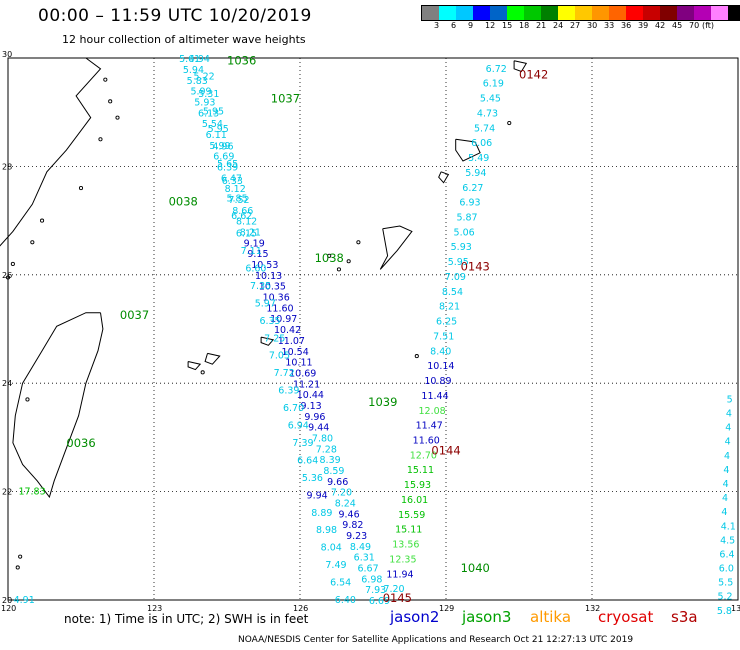 The width and height of the screenshot is (740, 650). I want to click on wave-height-value: 6.39, so click(227, 167).